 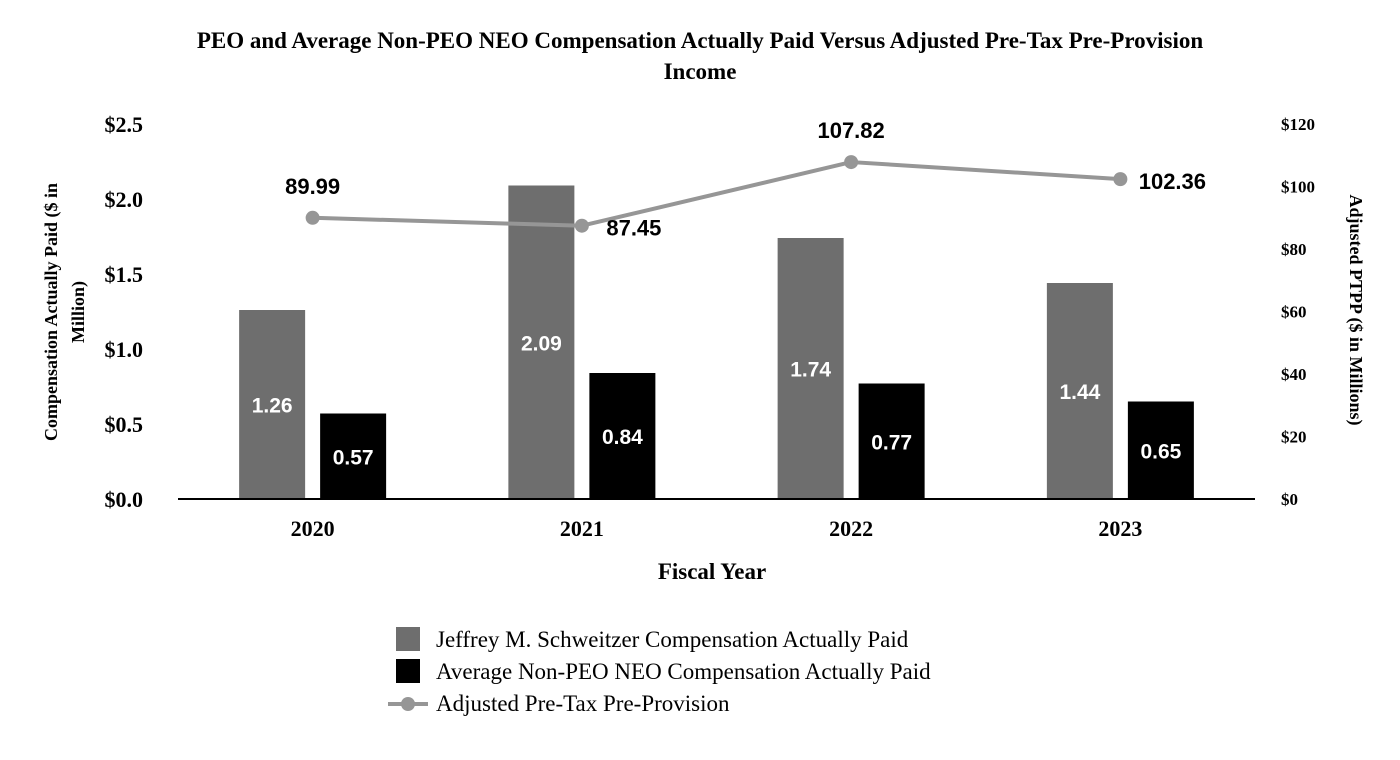 I want to click on ptpp-value-label: 87.45, so click(x=633, y=228).